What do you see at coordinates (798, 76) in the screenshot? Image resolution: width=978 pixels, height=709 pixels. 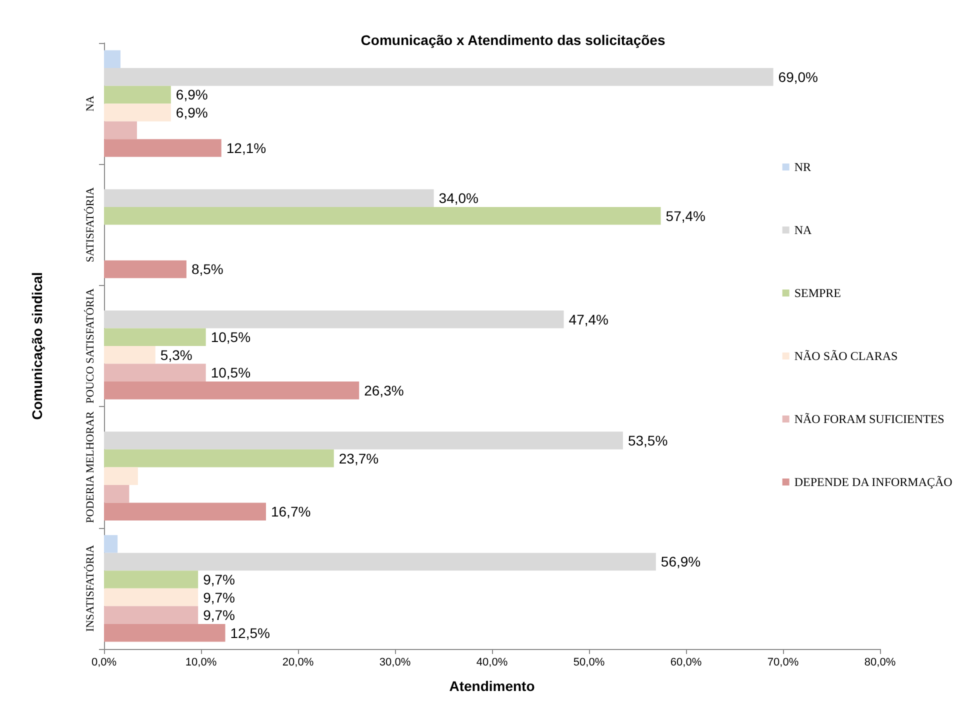 I see `data-label: 69,0%` at bounding box center [798, 76].